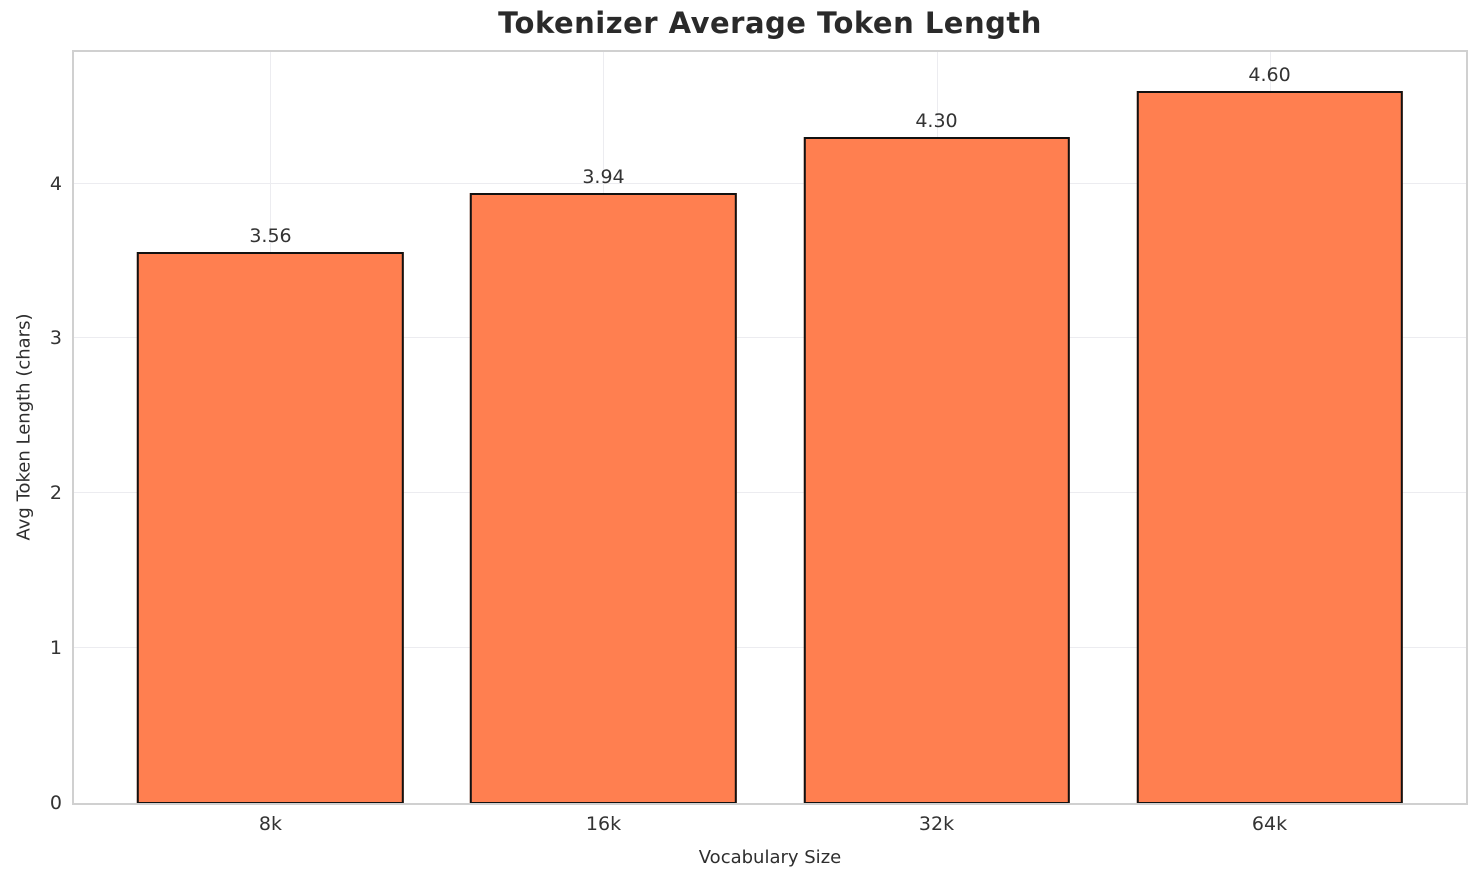  Describe the element at coordinates (55, 338) in the screenshot. I see `y-tick-label: 3` at that location.